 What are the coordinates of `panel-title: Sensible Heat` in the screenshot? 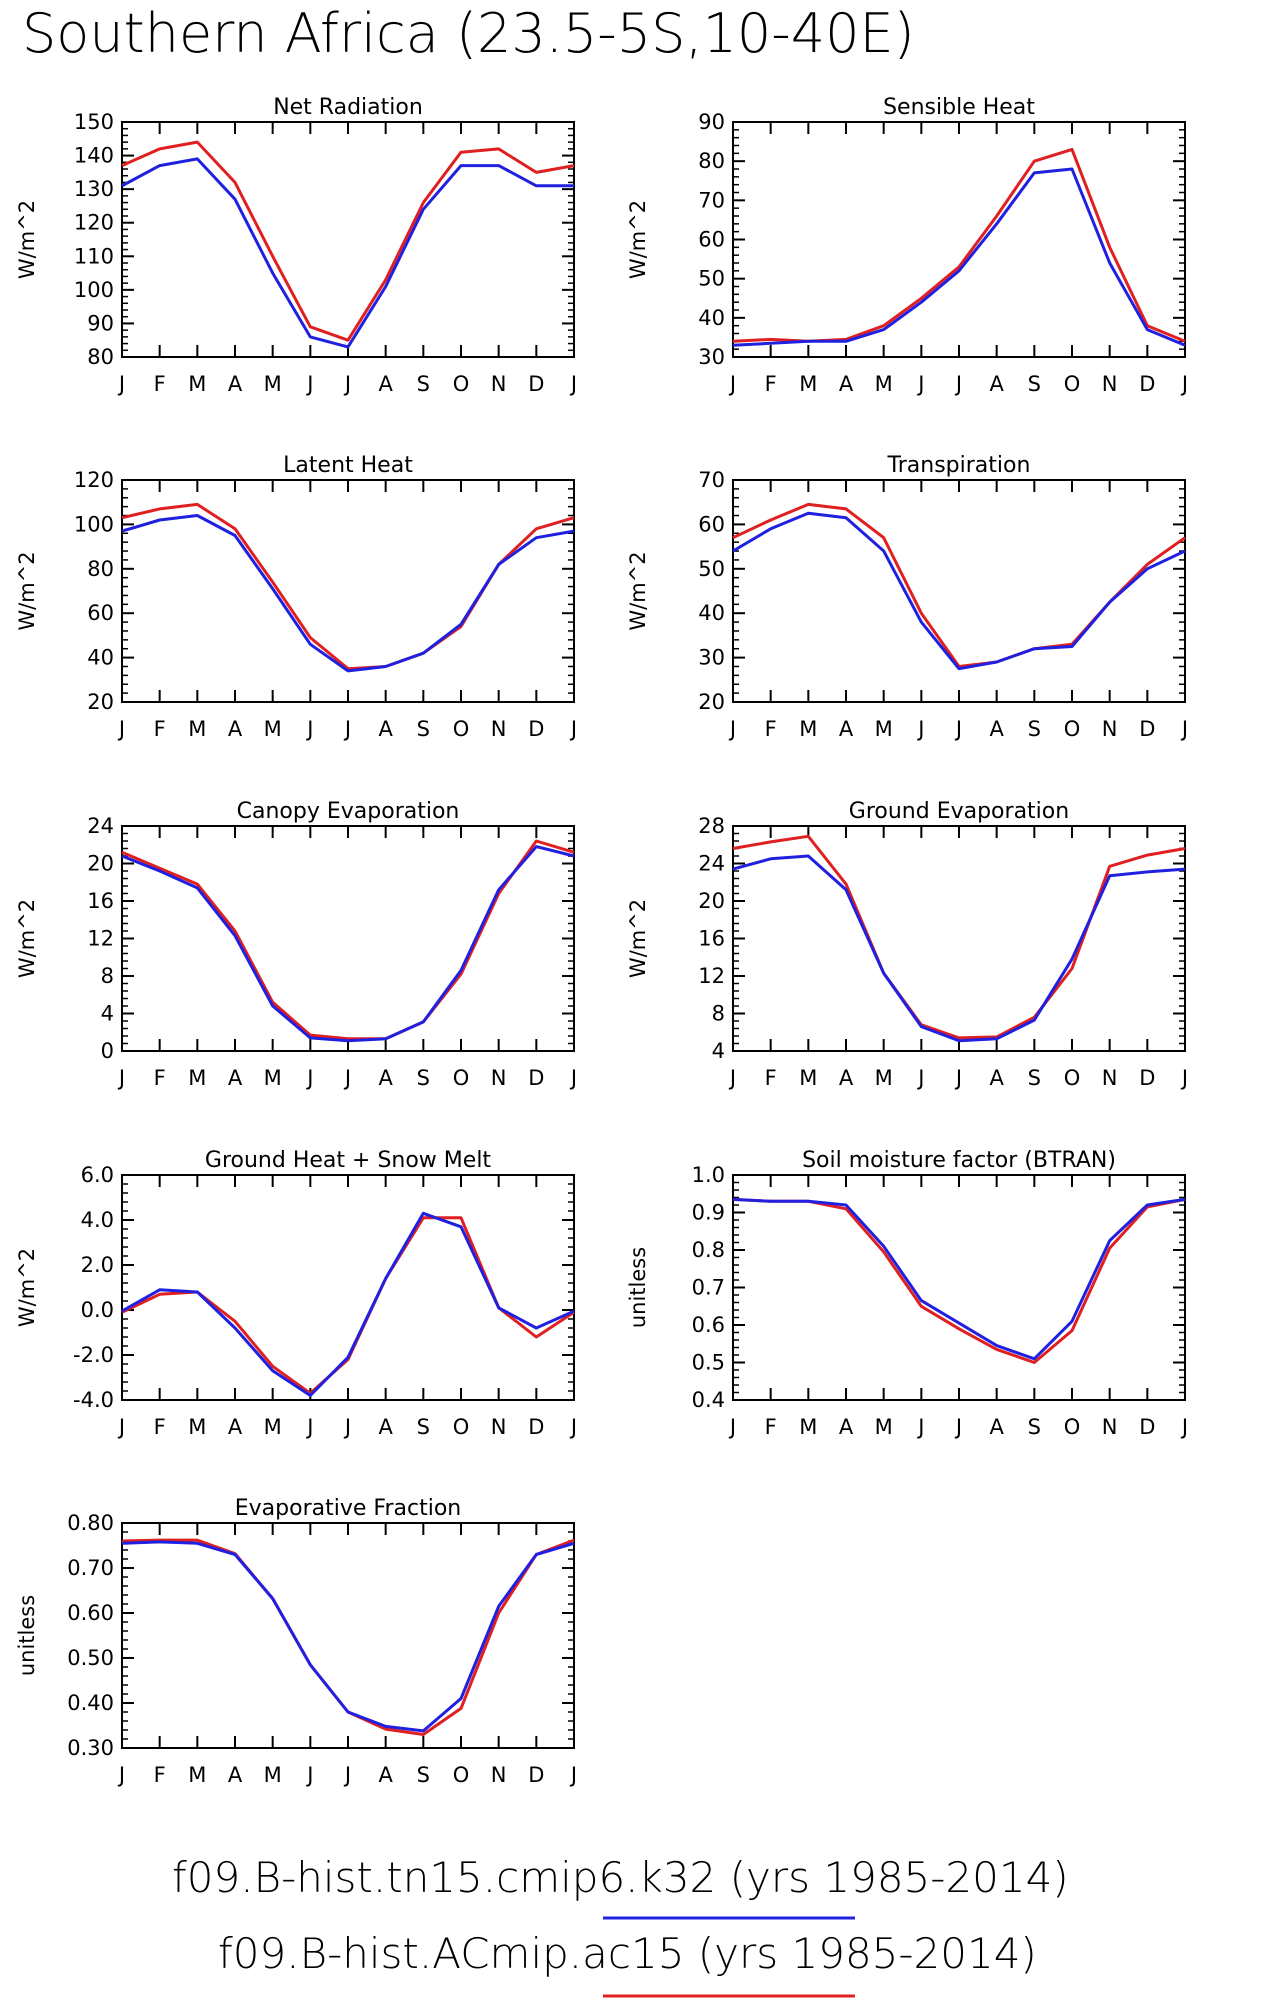 It's located at (959, 107).